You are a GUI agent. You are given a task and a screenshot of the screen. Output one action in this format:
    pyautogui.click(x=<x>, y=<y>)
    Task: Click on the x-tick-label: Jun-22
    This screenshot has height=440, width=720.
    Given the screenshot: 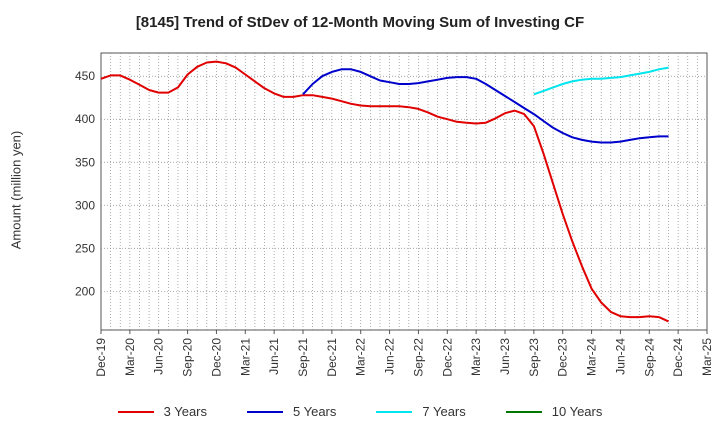 What is the action you would take?
    pyautogui.click(x=390, y=356)
    